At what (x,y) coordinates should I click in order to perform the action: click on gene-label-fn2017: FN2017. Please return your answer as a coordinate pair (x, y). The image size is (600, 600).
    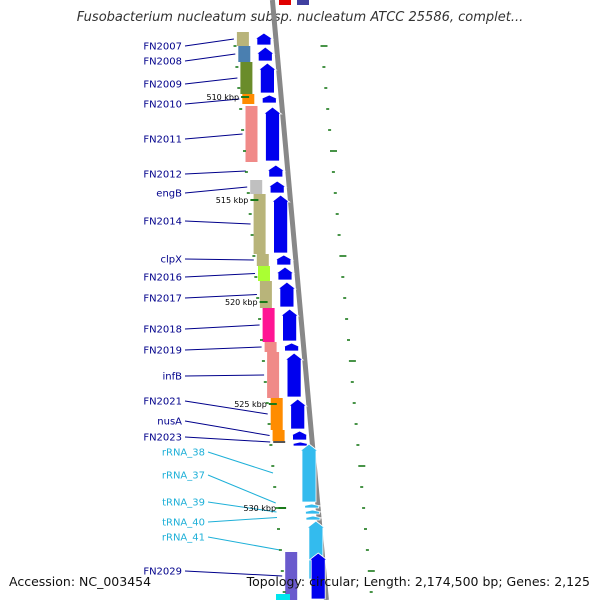
    Looking at the image, I should click on (162, 299).